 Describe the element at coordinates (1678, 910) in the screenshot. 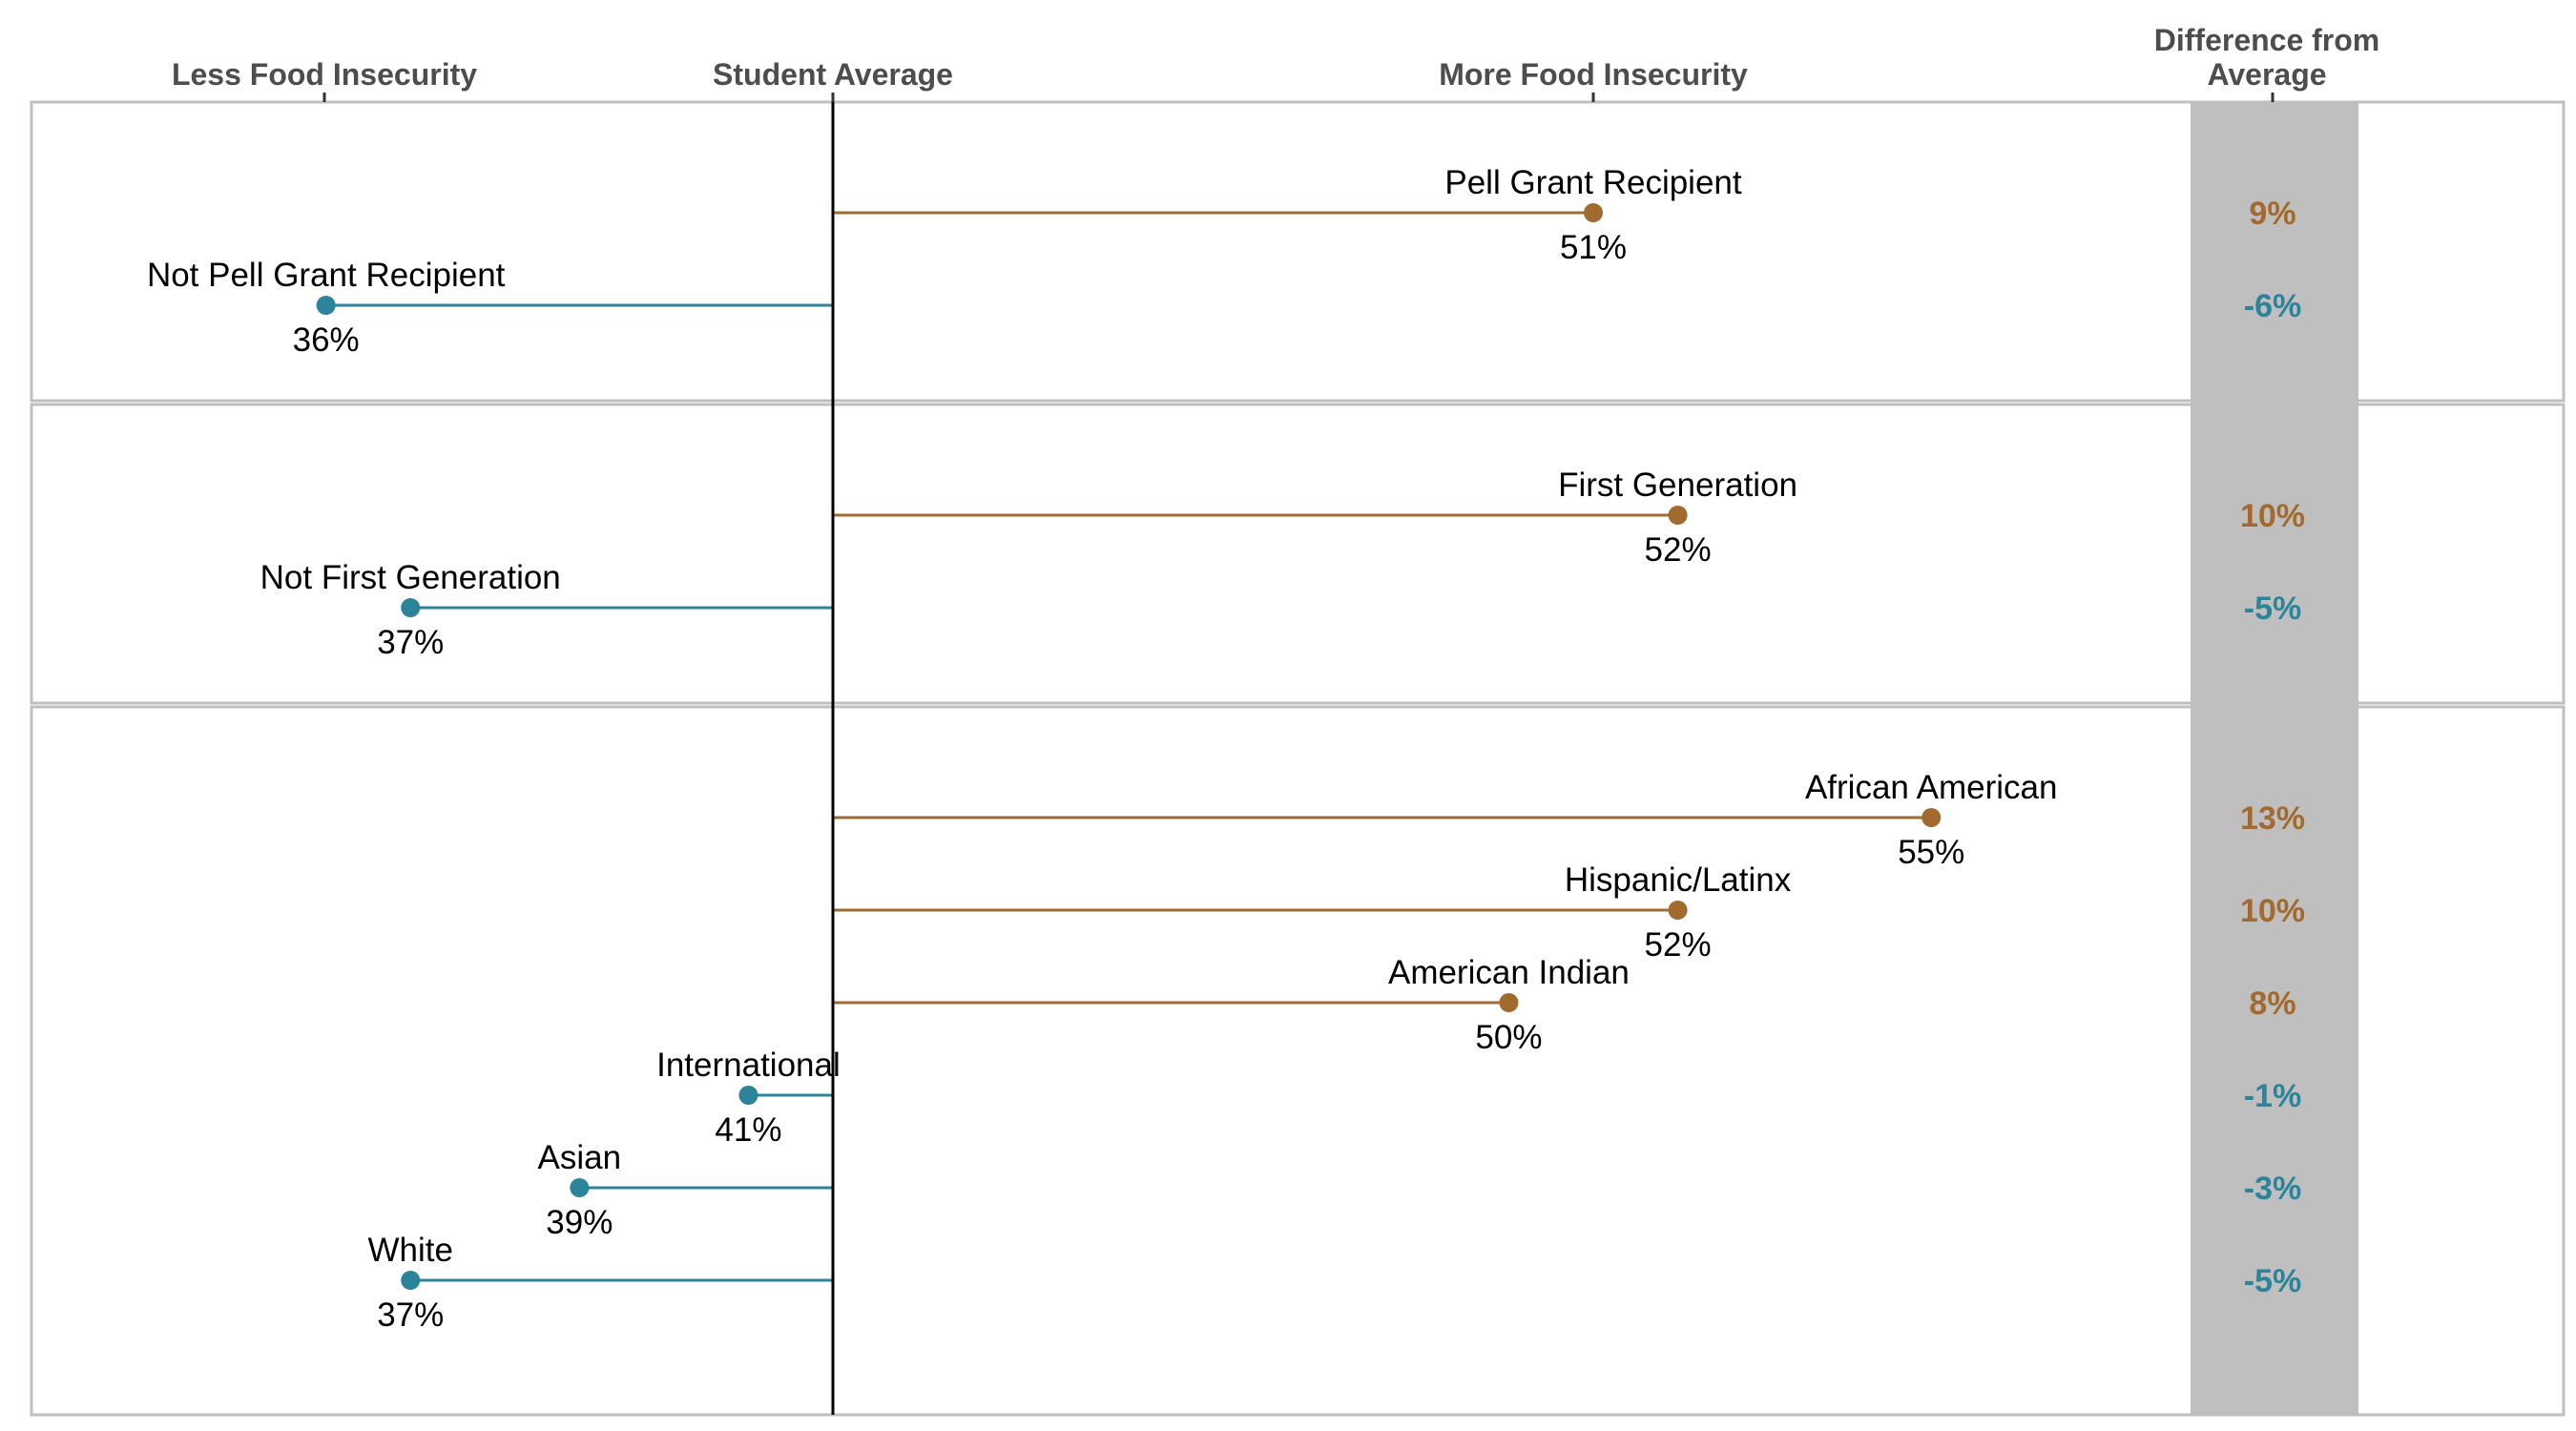

I see `dot-hispanic-latinx` at that location.